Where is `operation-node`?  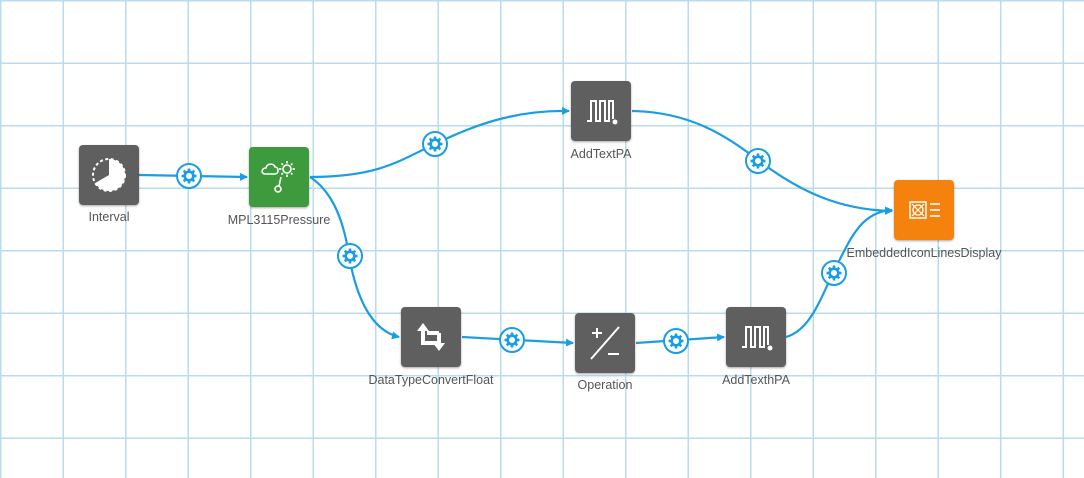
operation-node is located at coordinates (605, 343).